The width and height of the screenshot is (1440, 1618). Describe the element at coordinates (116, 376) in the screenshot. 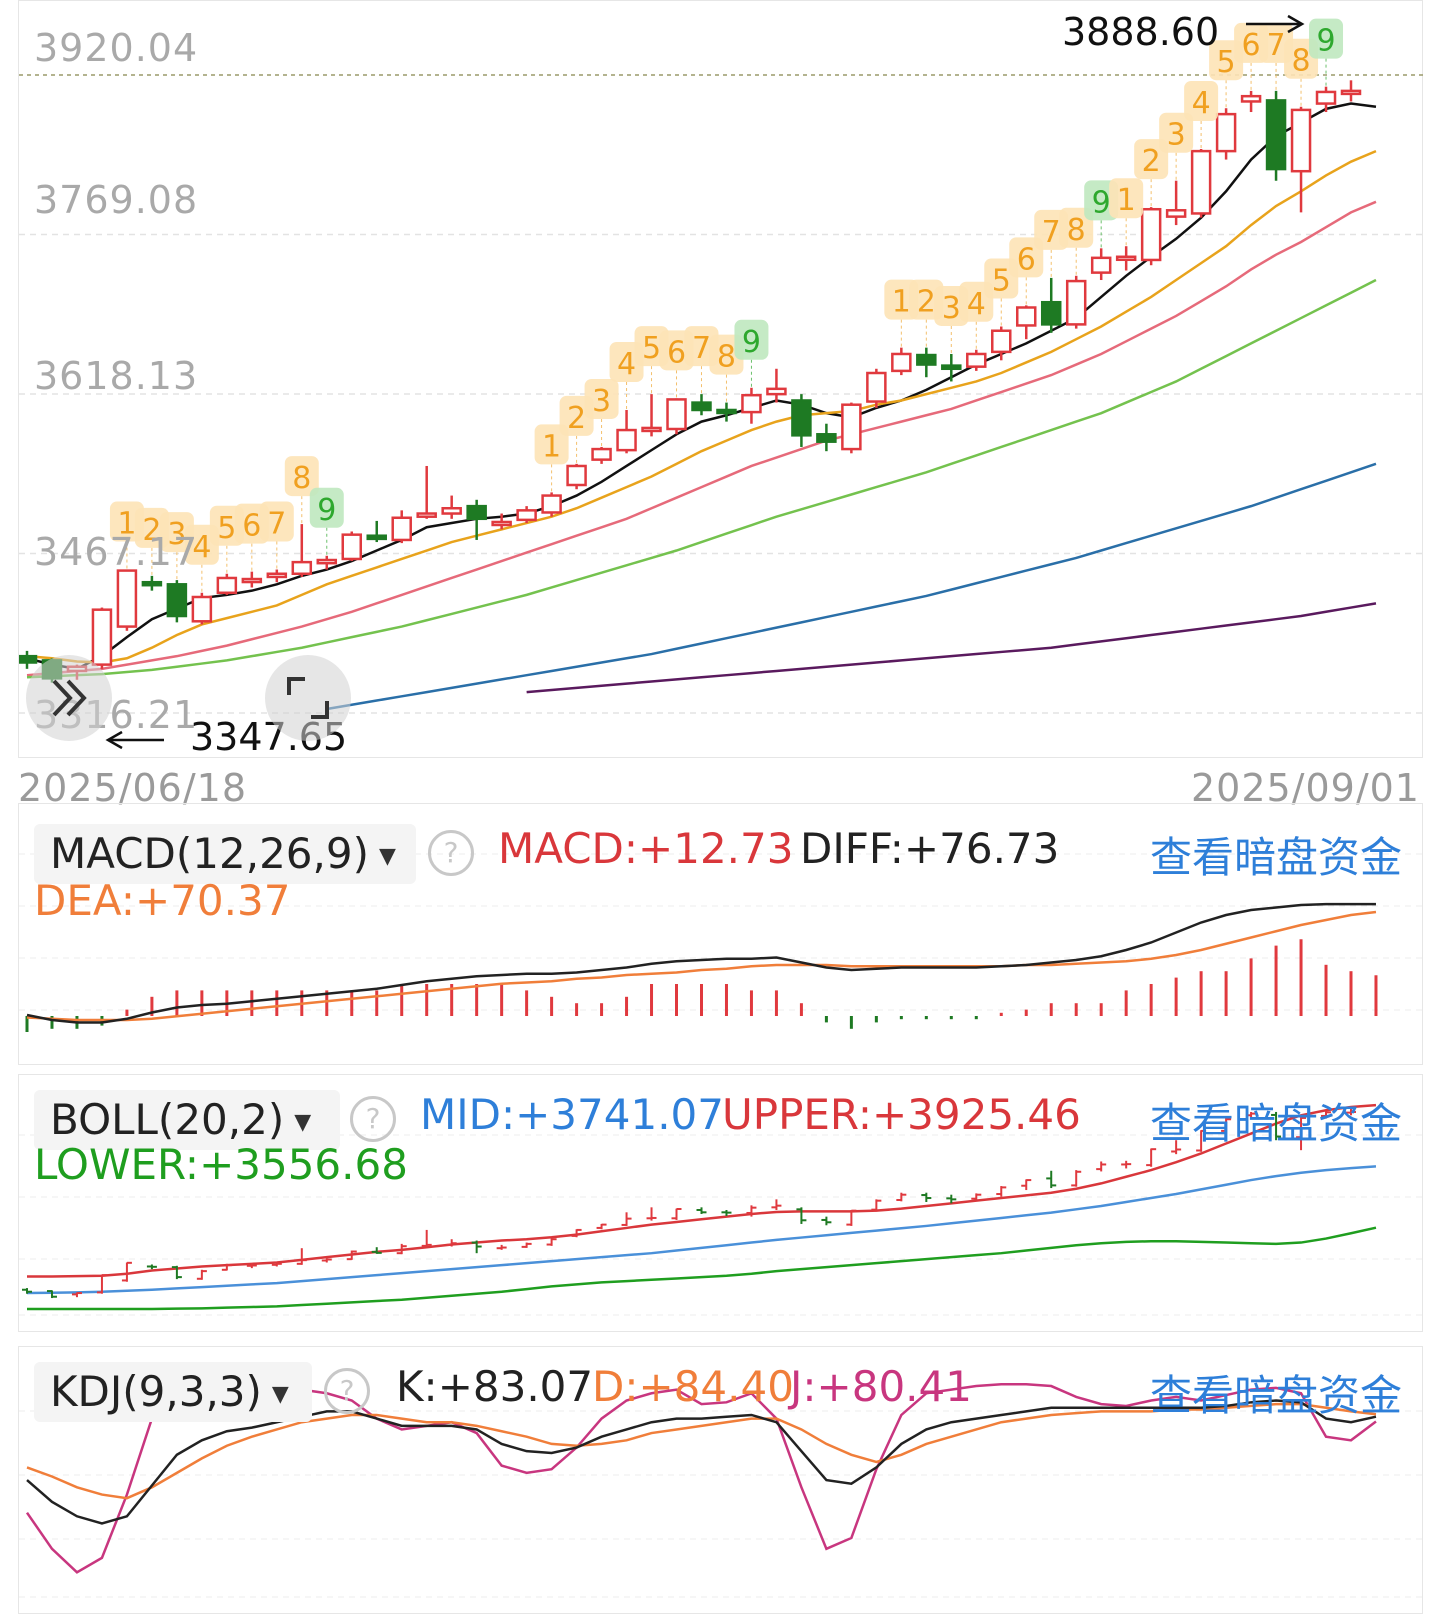

I see `price-level-3: 3618.13` at that location.